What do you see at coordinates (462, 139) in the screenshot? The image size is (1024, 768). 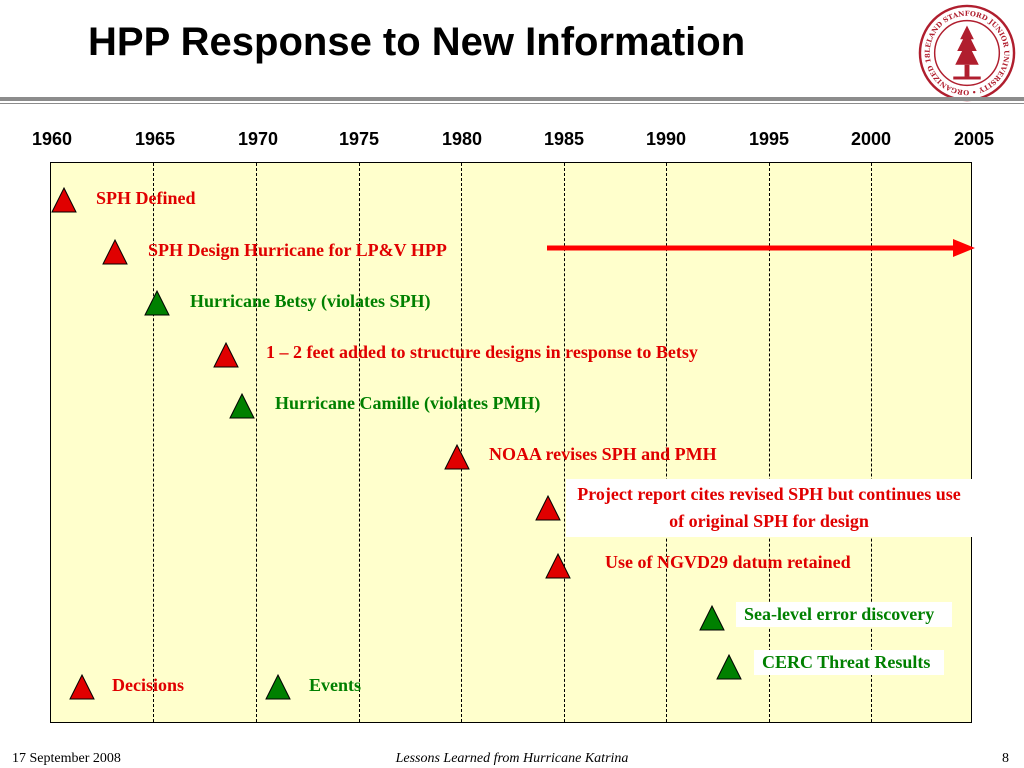 I see `year-label: 1980` at bounding box center [462, 139].